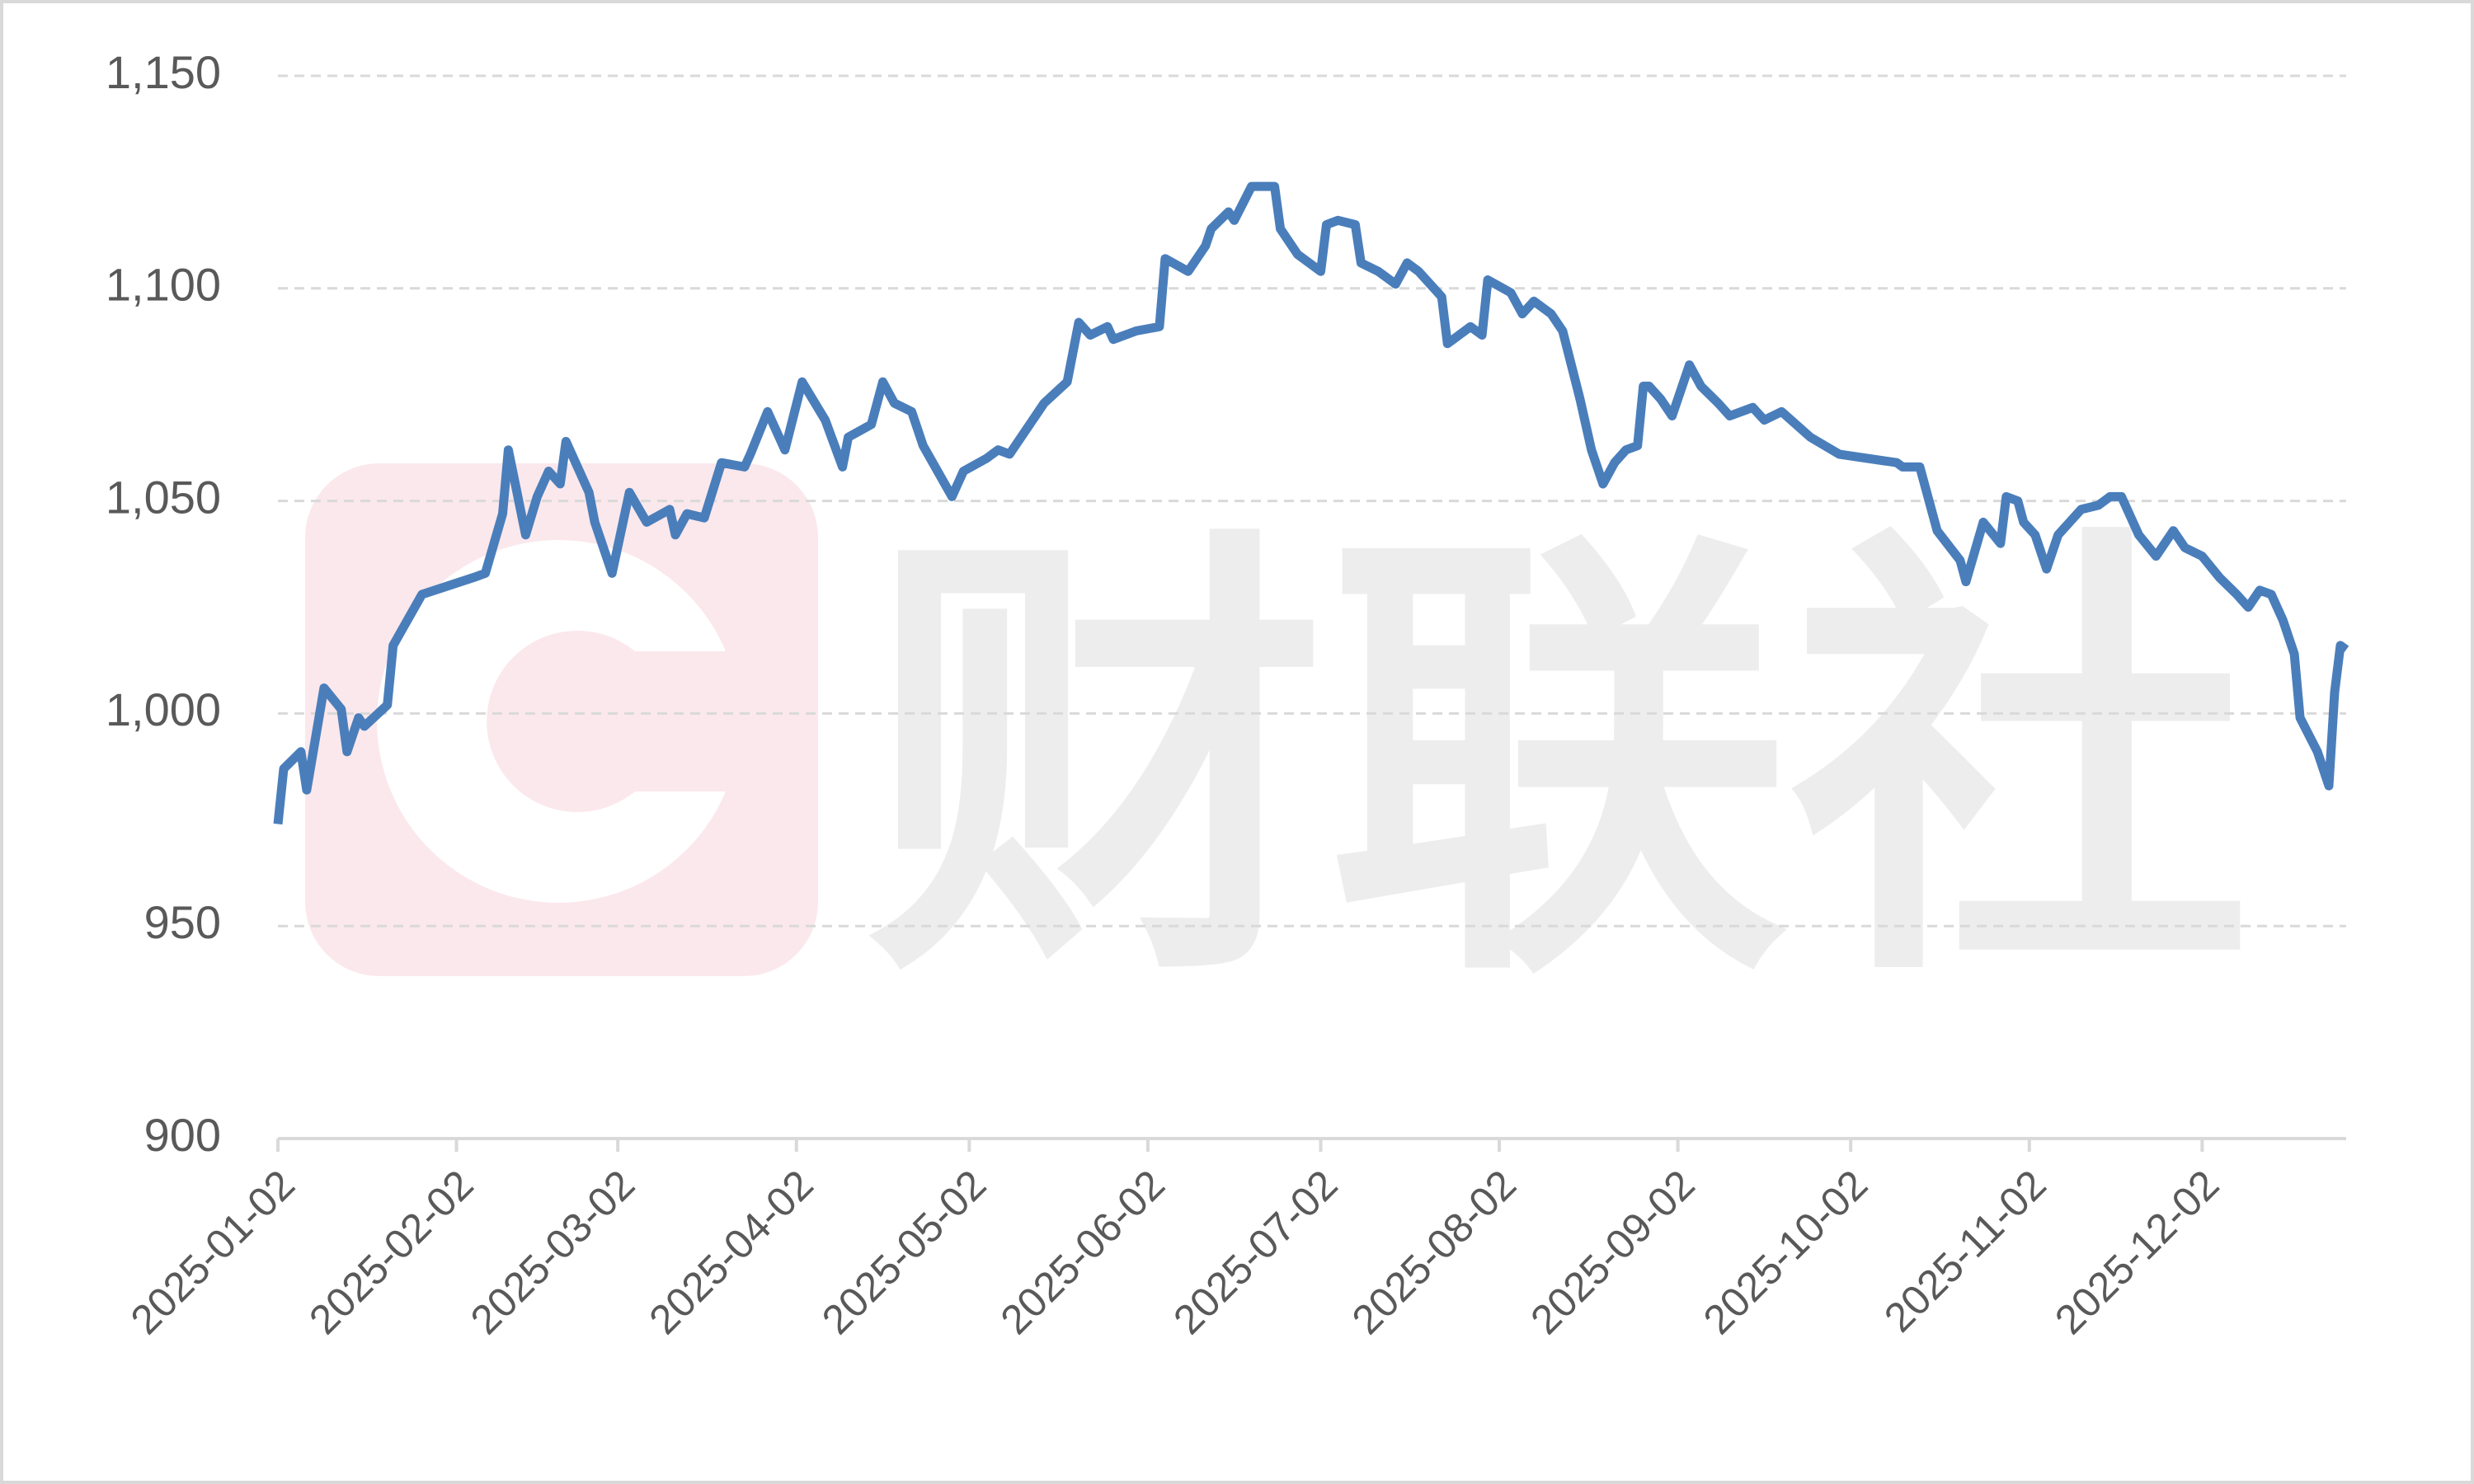  Describe the element at coordinates (182, 922) in the screenshot. I see `y-tick-label: 950` at that location.